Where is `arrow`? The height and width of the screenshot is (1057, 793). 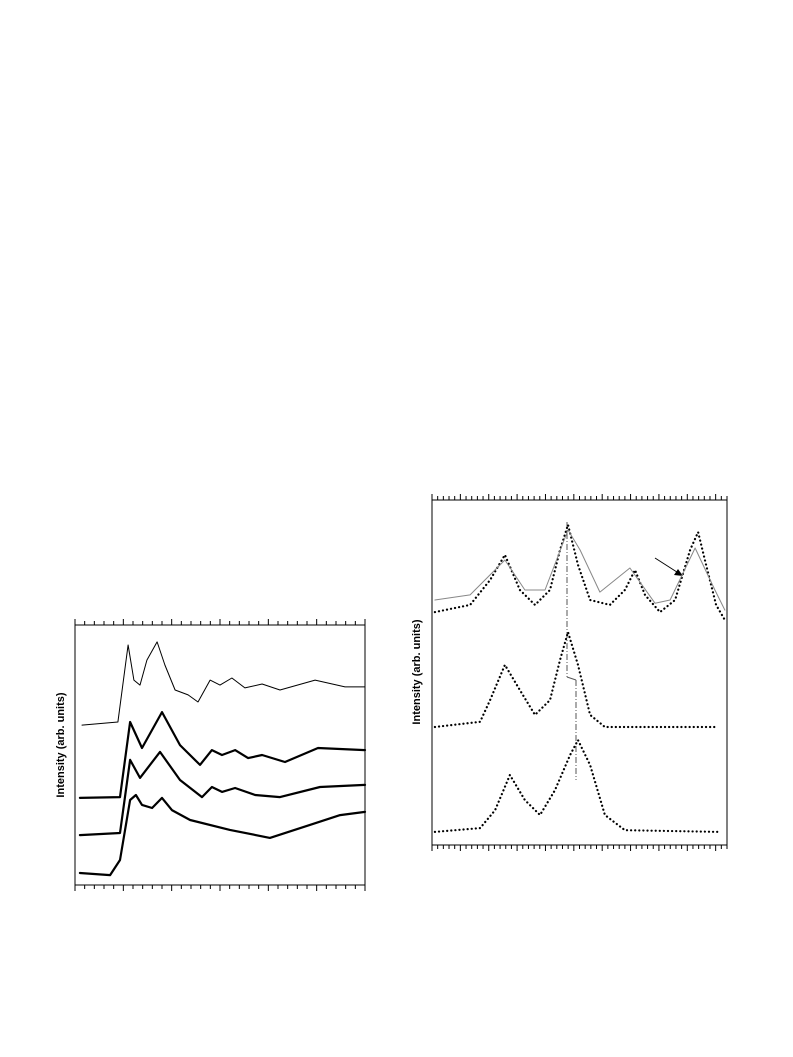 arrow is located at coordinates (667, 566).